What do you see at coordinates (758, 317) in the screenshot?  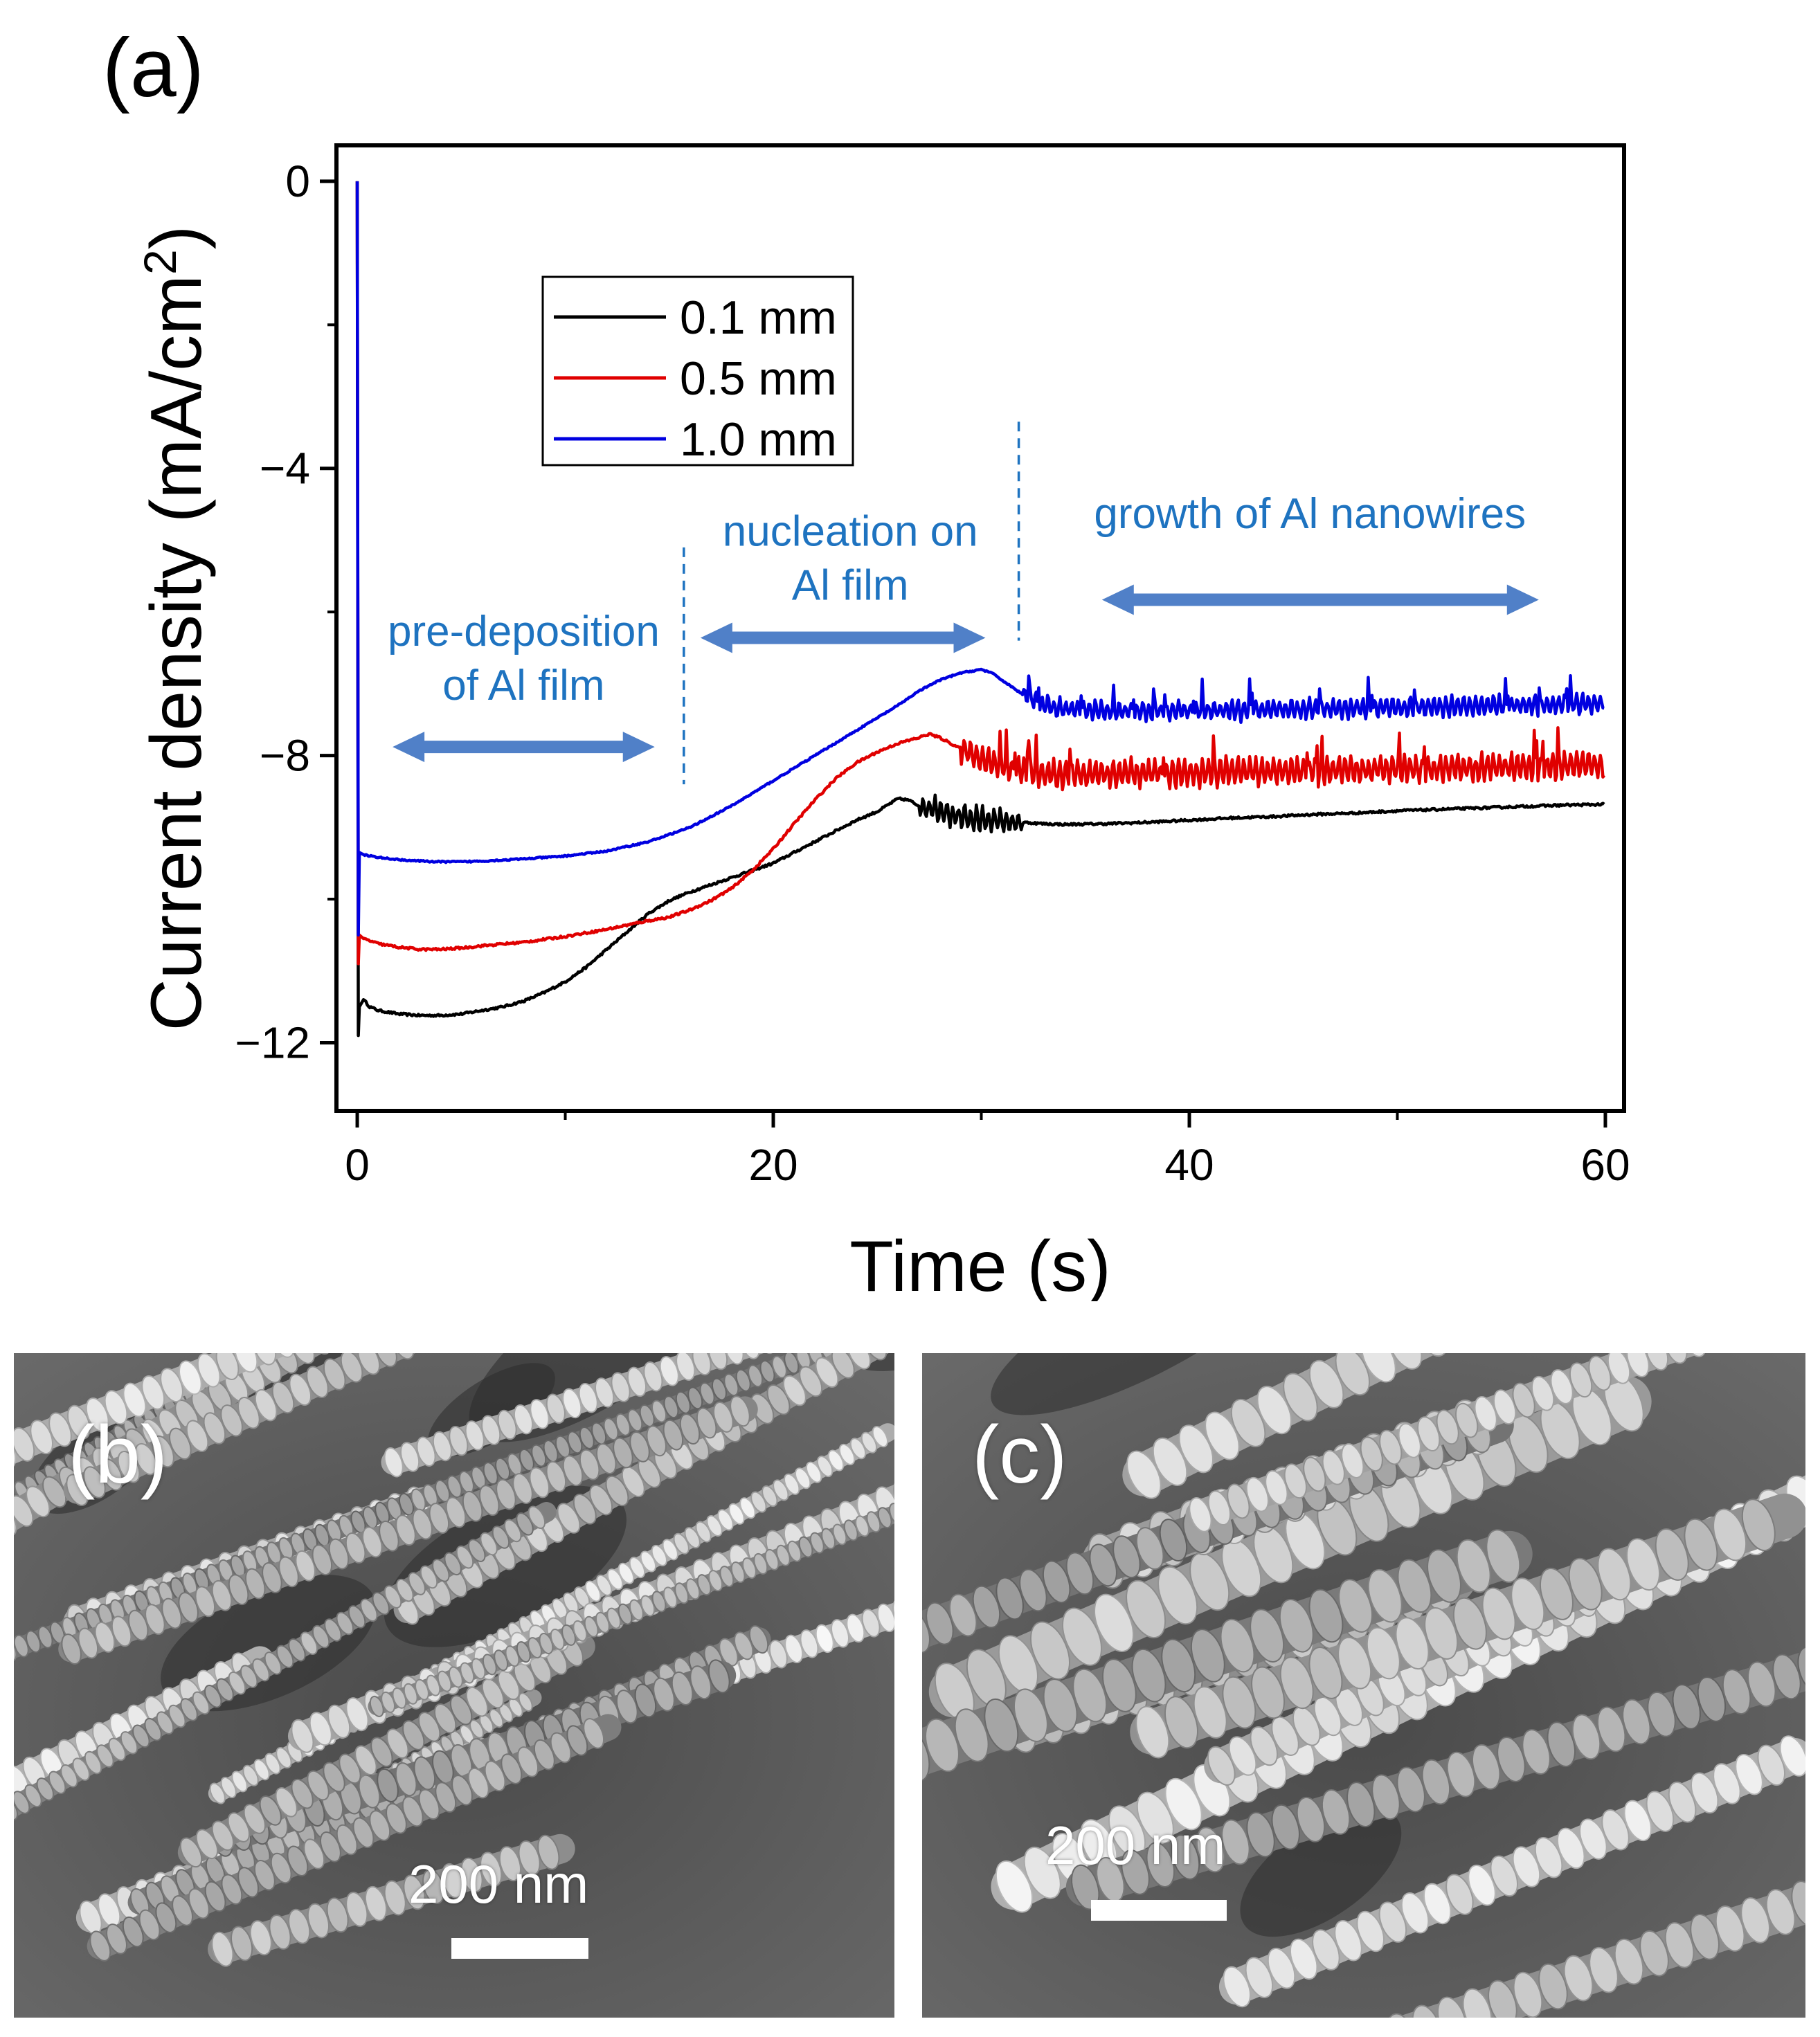 I see `legend-label-0-1-mm: 0.1 mm` at bounding box center [758, 317].